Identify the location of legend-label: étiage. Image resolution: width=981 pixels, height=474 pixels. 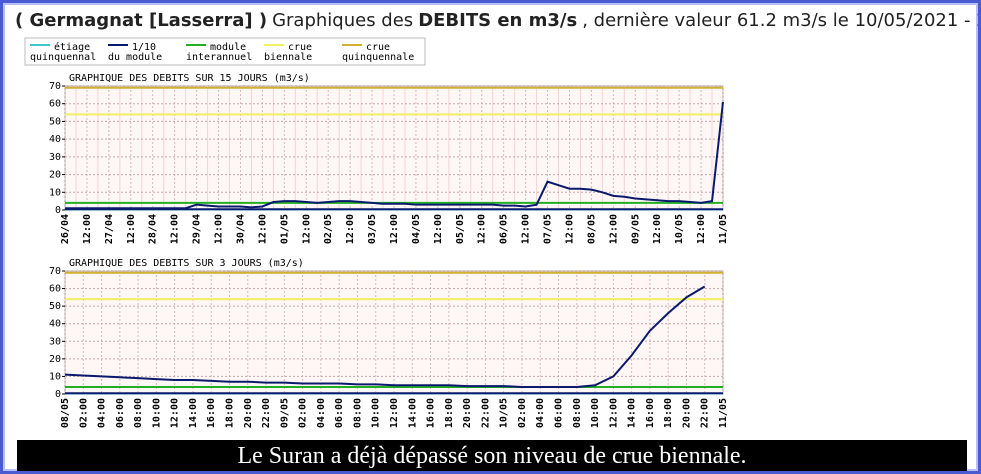
(72, 47).